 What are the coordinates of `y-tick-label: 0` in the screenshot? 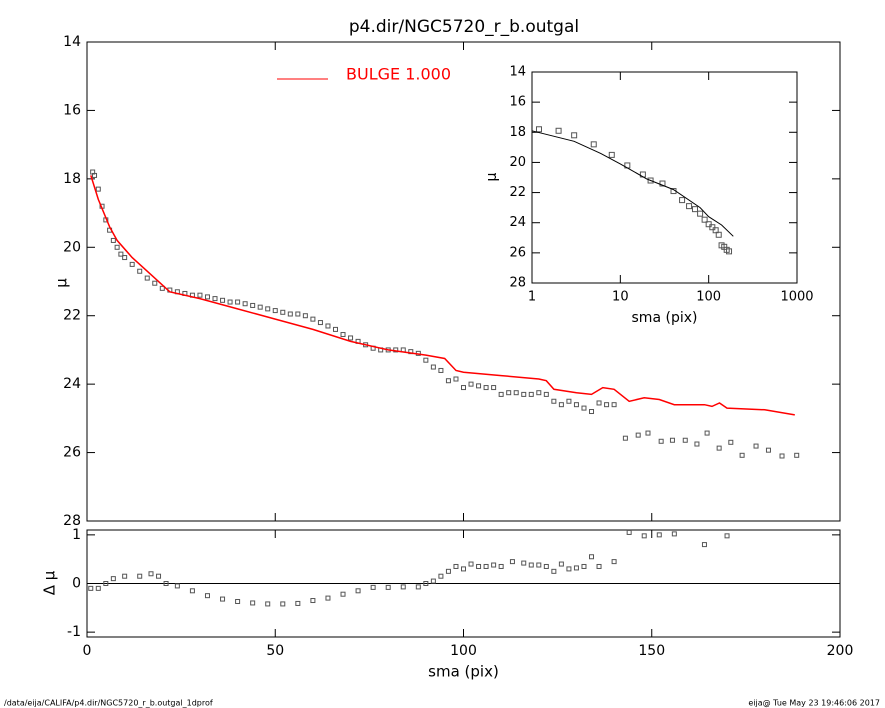 It's located at (76, 584).